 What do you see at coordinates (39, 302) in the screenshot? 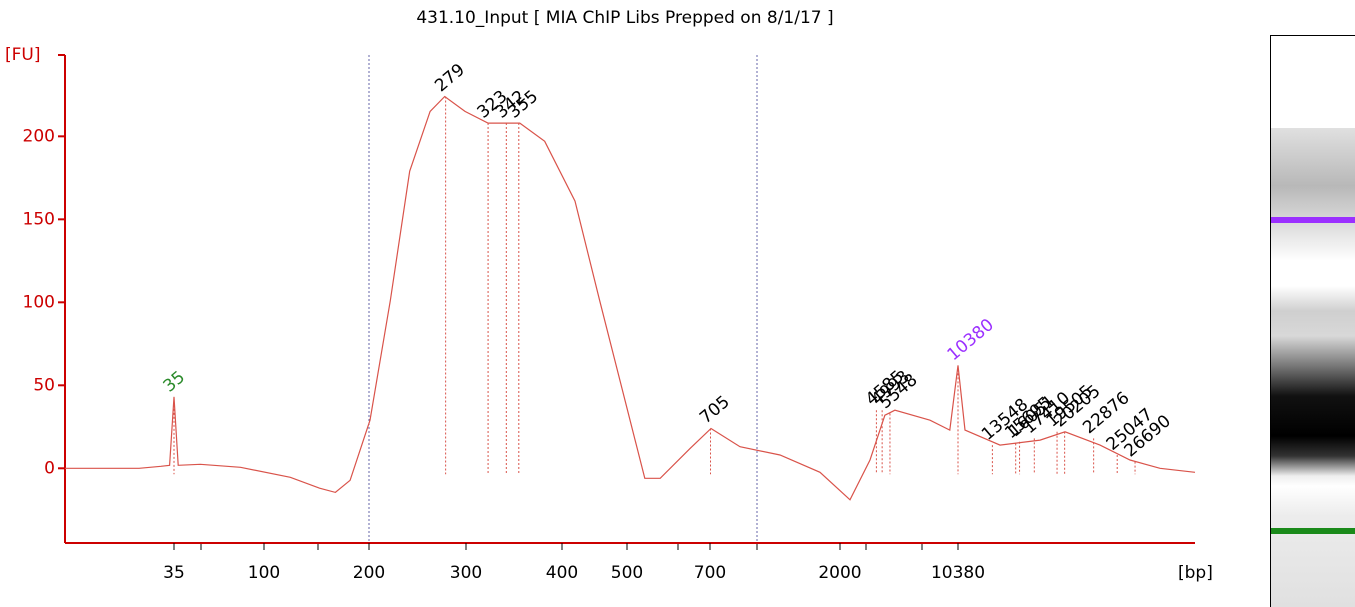
I see `y-tick-label: 100` at bounding box center [39, 302].